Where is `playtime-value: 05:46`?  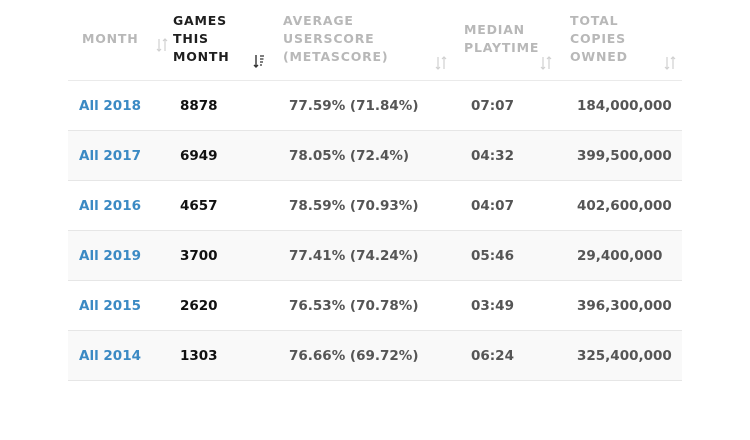 playtime-value: 05:46 is located at coordinates (492, 256).